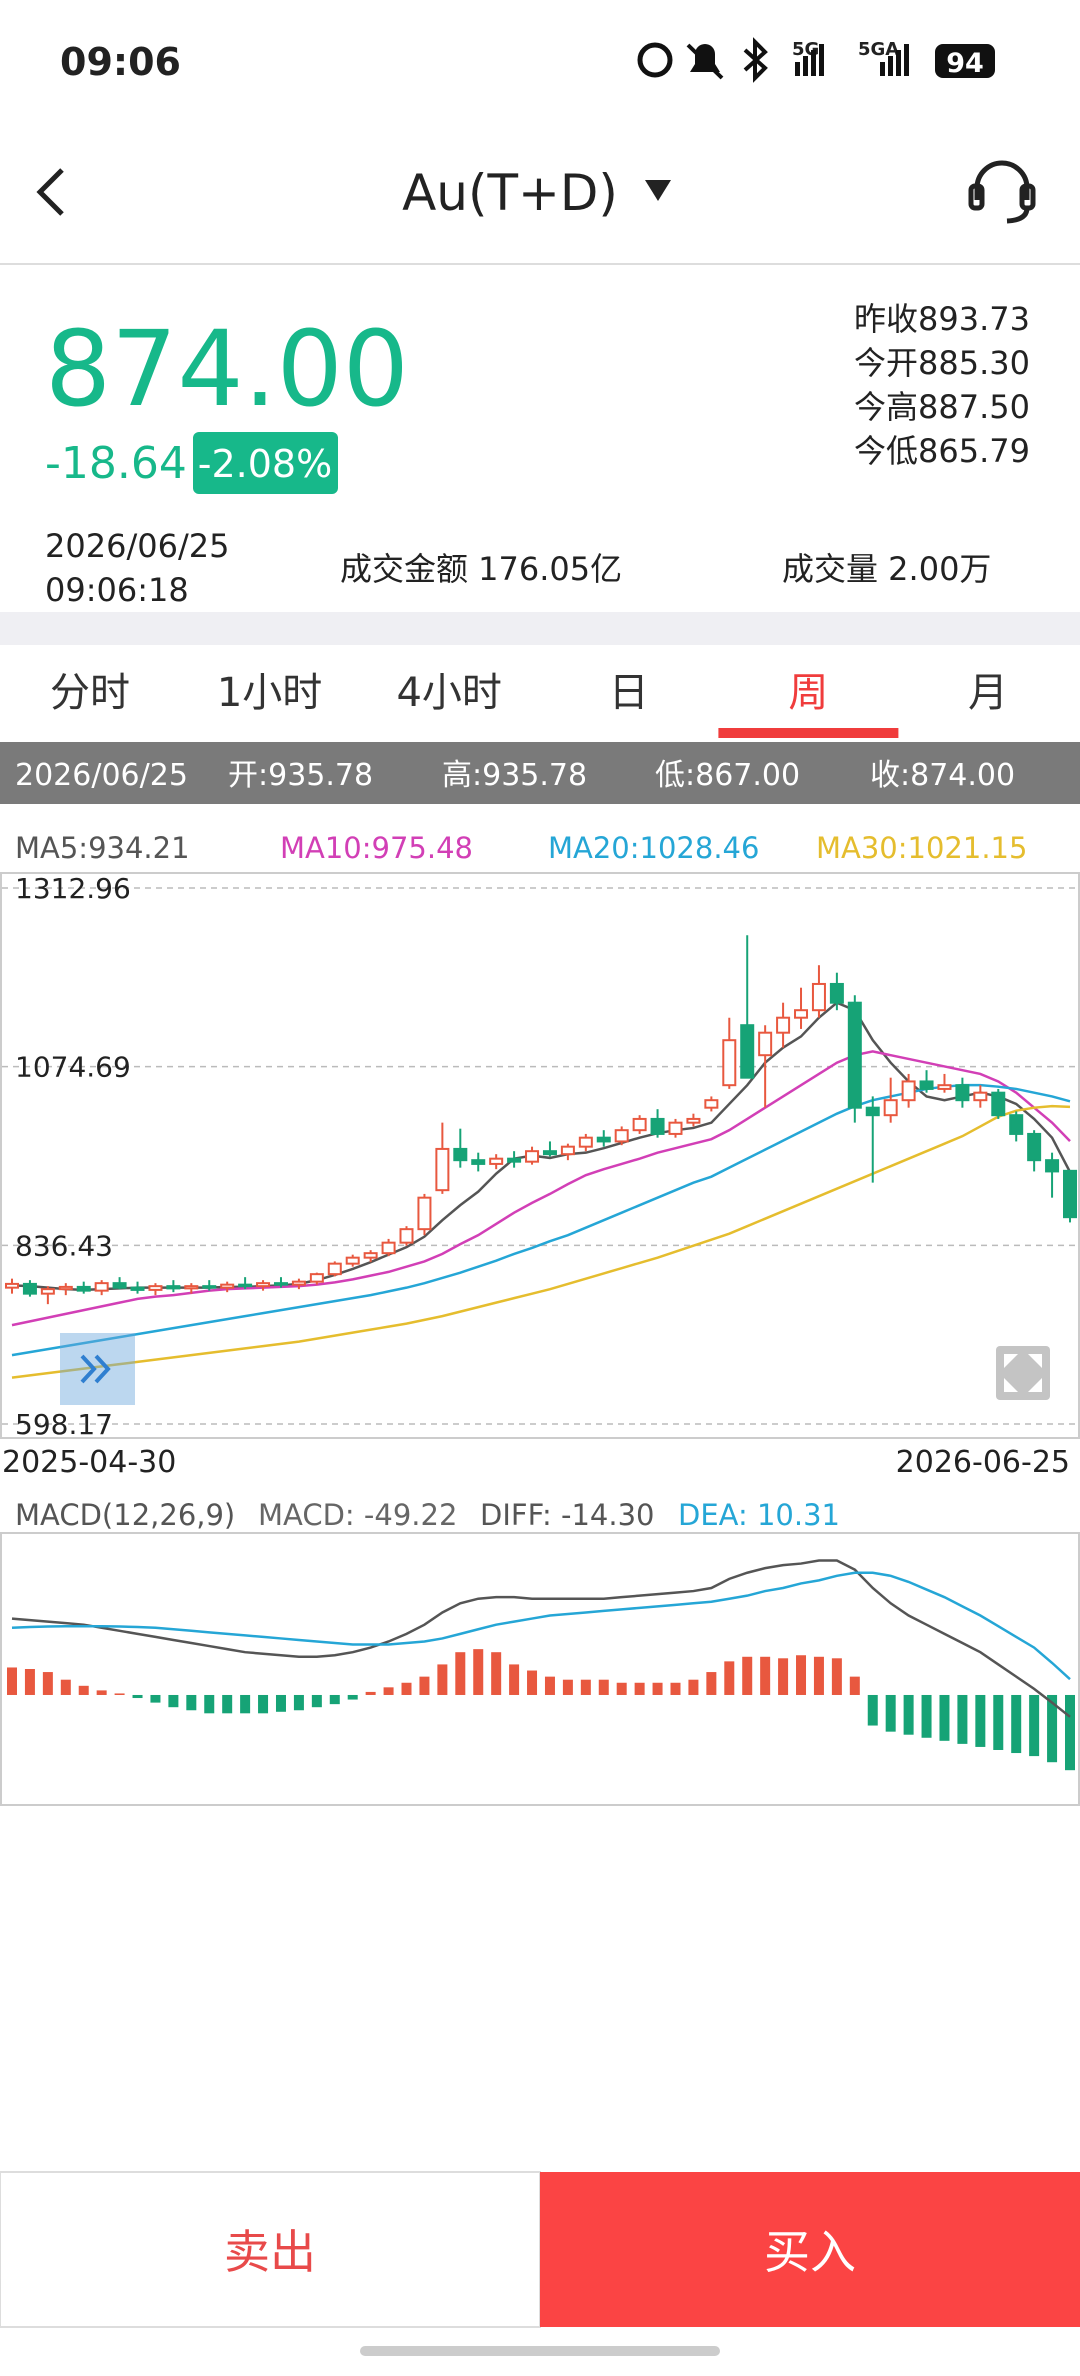 This screenshot has height=2376, width=1080. Describe the element at coordinates (540, 2351) in the screenshot. I see `home-indicator` at that location.